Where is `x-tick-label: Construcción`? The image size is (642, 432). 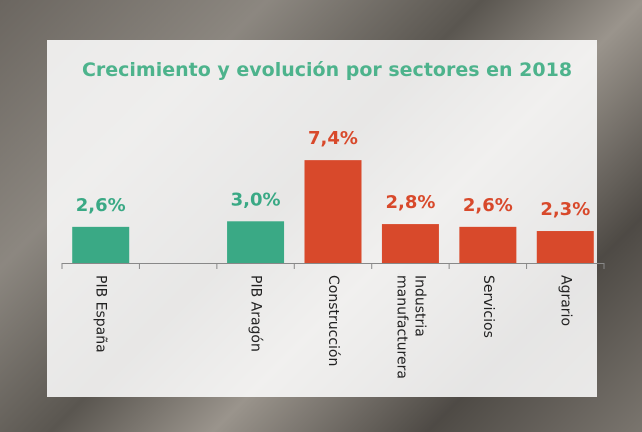
x-tick-label: Construcción is located at coordinates (333, 321).